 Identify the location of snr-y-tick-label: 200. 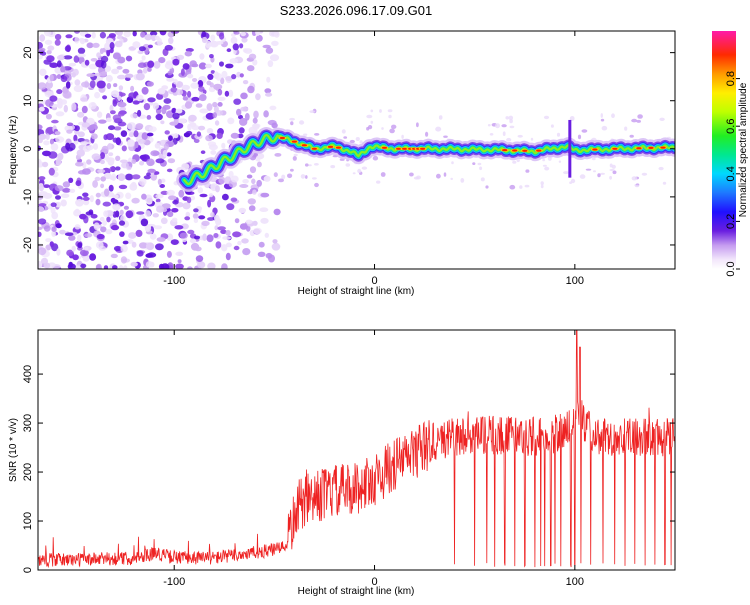
(28, 472).